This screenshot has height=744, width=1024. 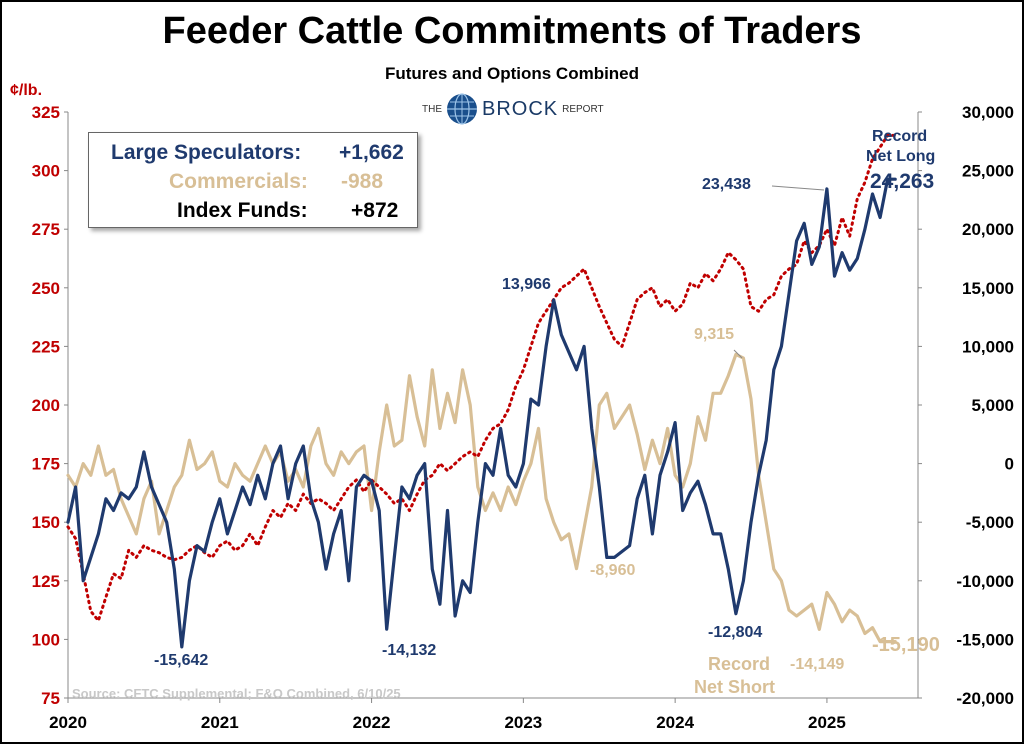 What do you see at coordinates (512, 31) in the screenshot?
I see `chart-title: Feeder Cattle Commitments of Traders` at bounding box center [512, 31].